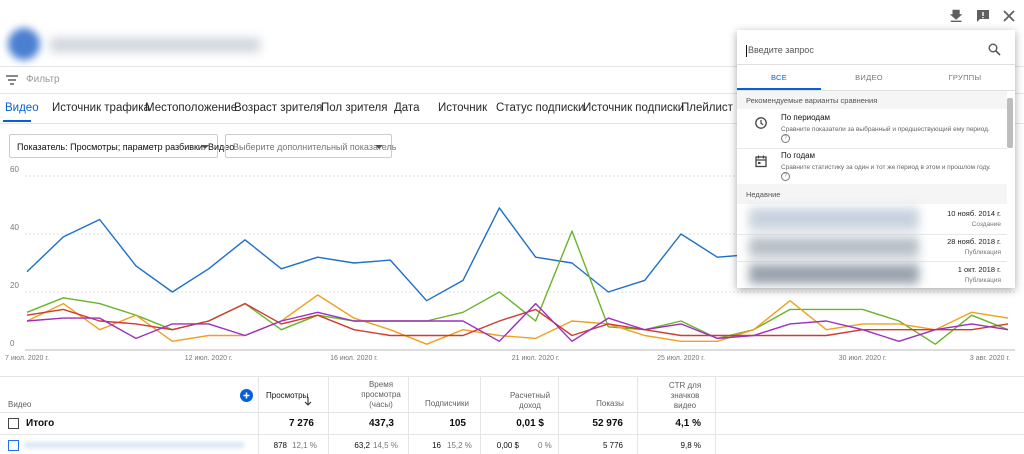  Describe the element at coordinates (690, 445) in the screenshot. I see `cell: 9,8 %` at that location.